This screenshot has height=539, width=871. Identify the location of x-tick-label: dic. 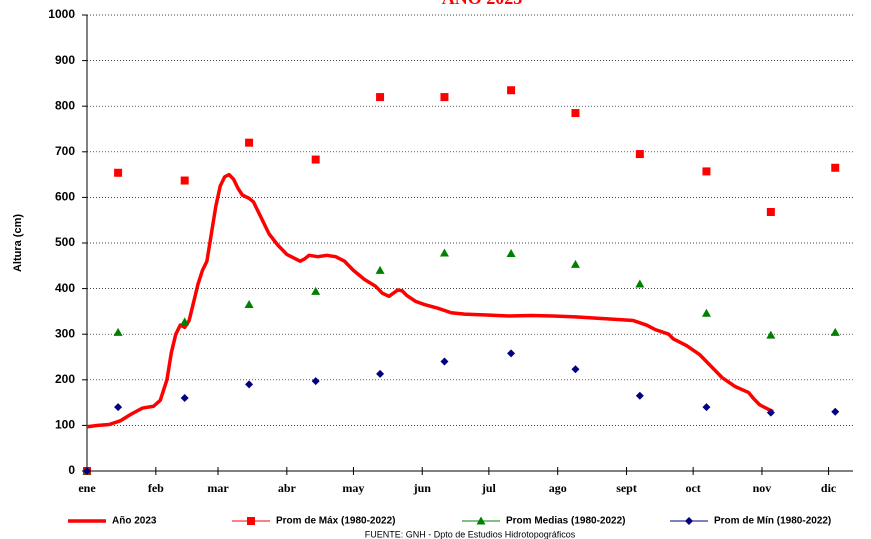
(829, 488).